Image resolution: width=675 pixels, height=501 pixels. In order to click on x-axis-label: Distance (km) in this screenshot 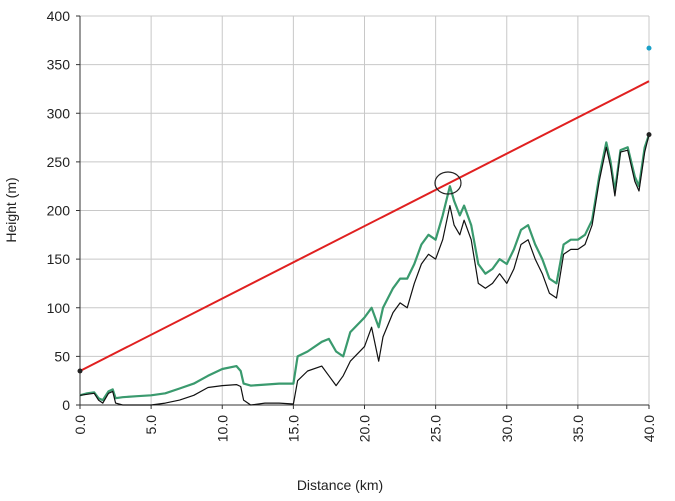, I will do `click(340, 485)`.